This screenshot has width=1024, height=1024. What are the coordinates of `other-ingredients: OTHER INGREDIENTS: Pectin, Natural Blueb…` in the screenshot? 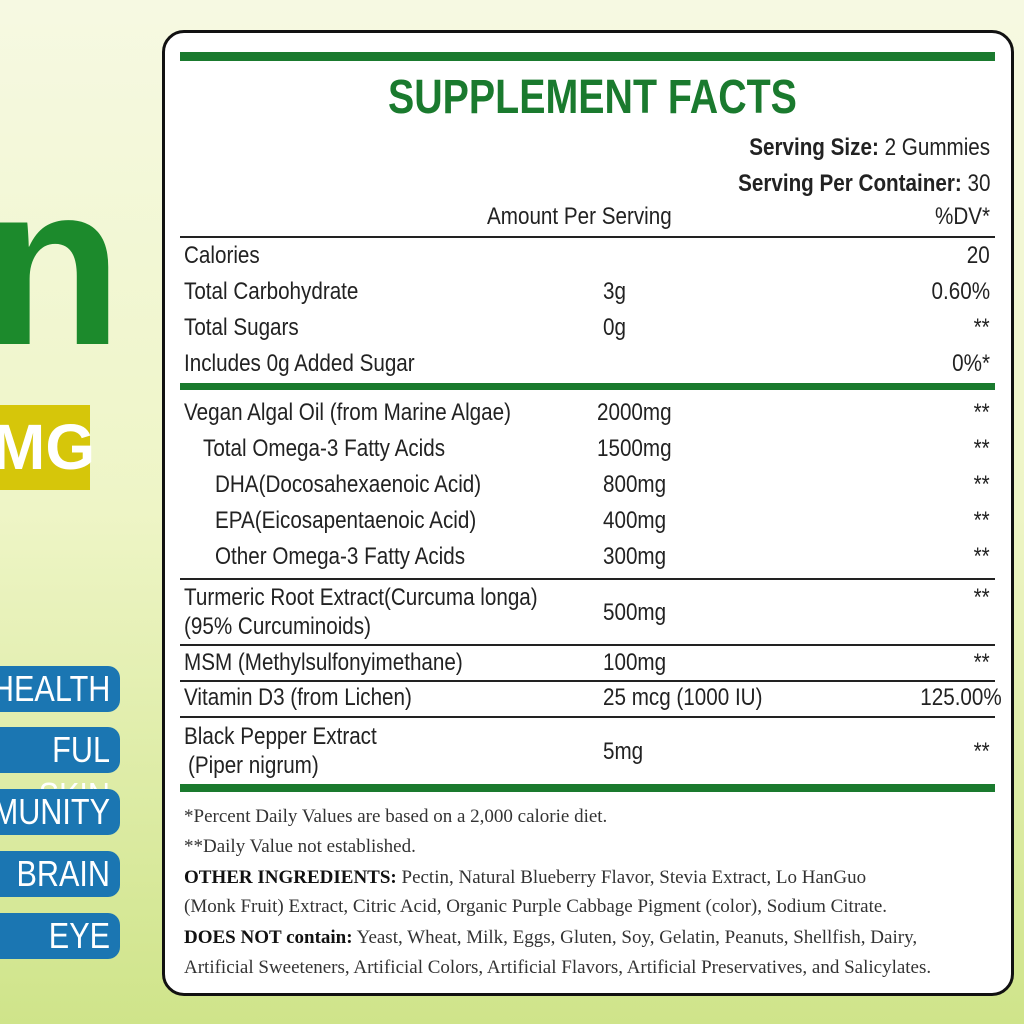 It's located at (525, 877).